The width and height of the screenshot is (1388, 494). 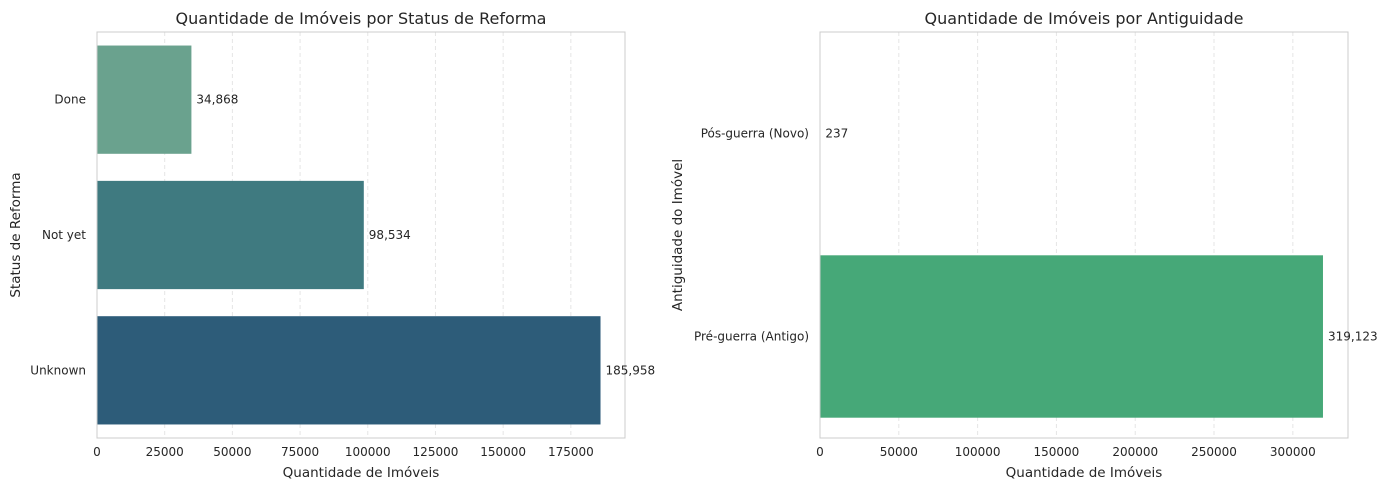 I want to click on x-tick-label: 200000, so click(x=1135, y=452).